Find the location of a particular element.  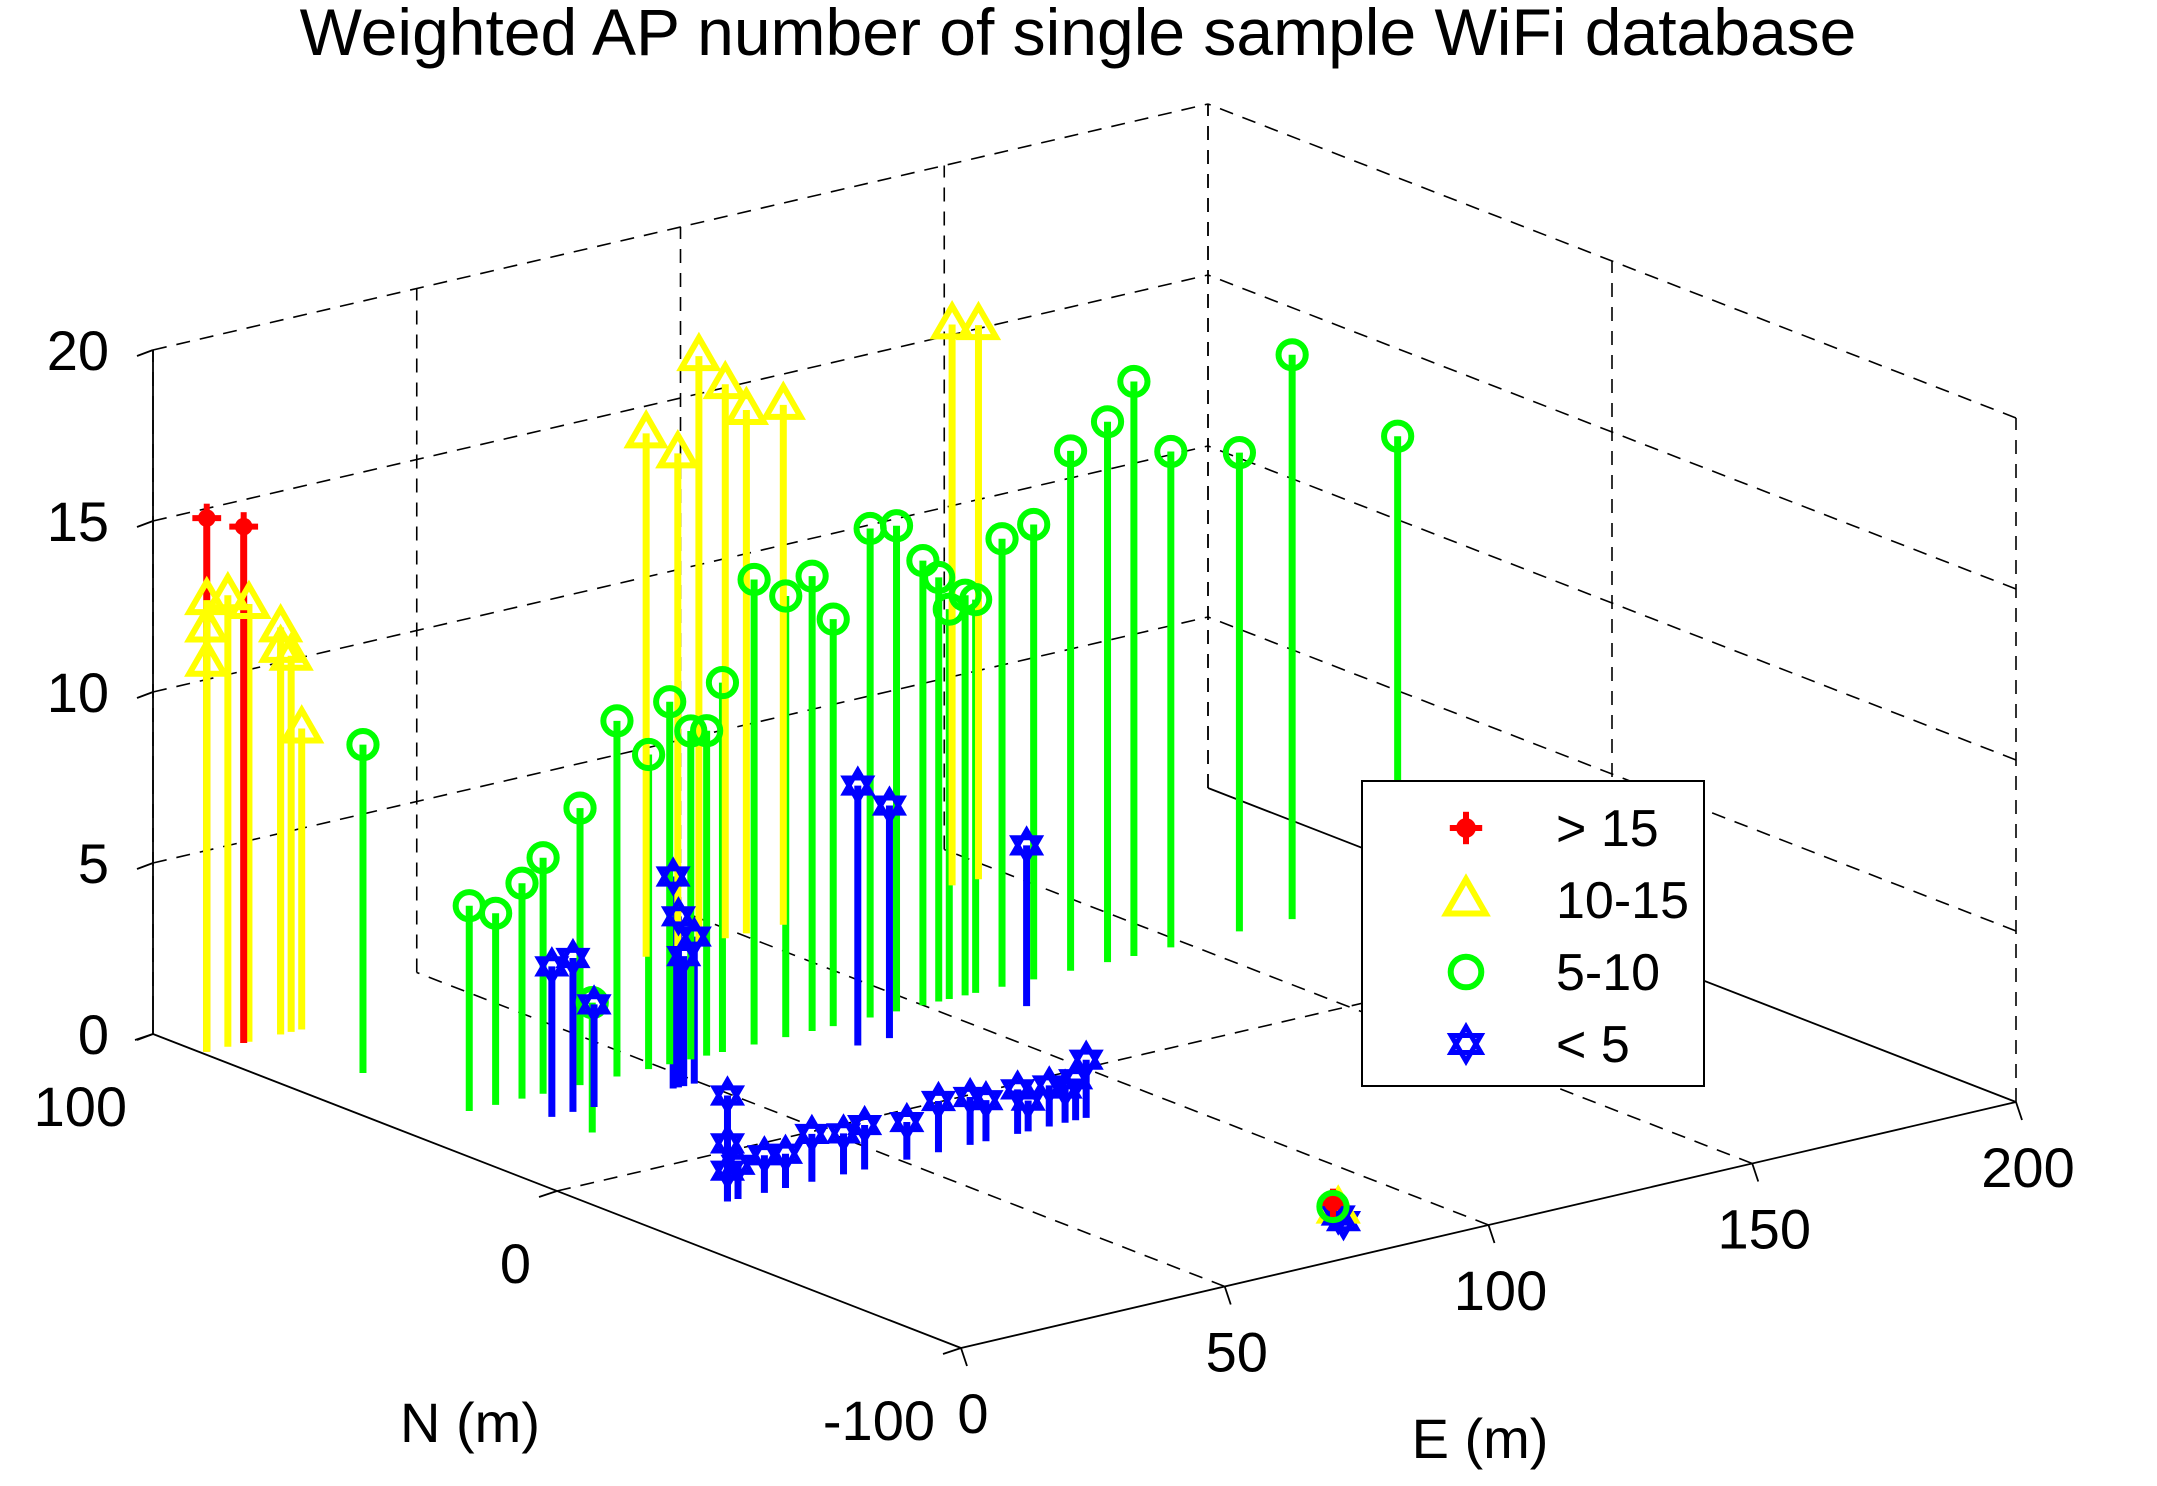

legend-label: 10-15 is located at coordinates (1622, 901).